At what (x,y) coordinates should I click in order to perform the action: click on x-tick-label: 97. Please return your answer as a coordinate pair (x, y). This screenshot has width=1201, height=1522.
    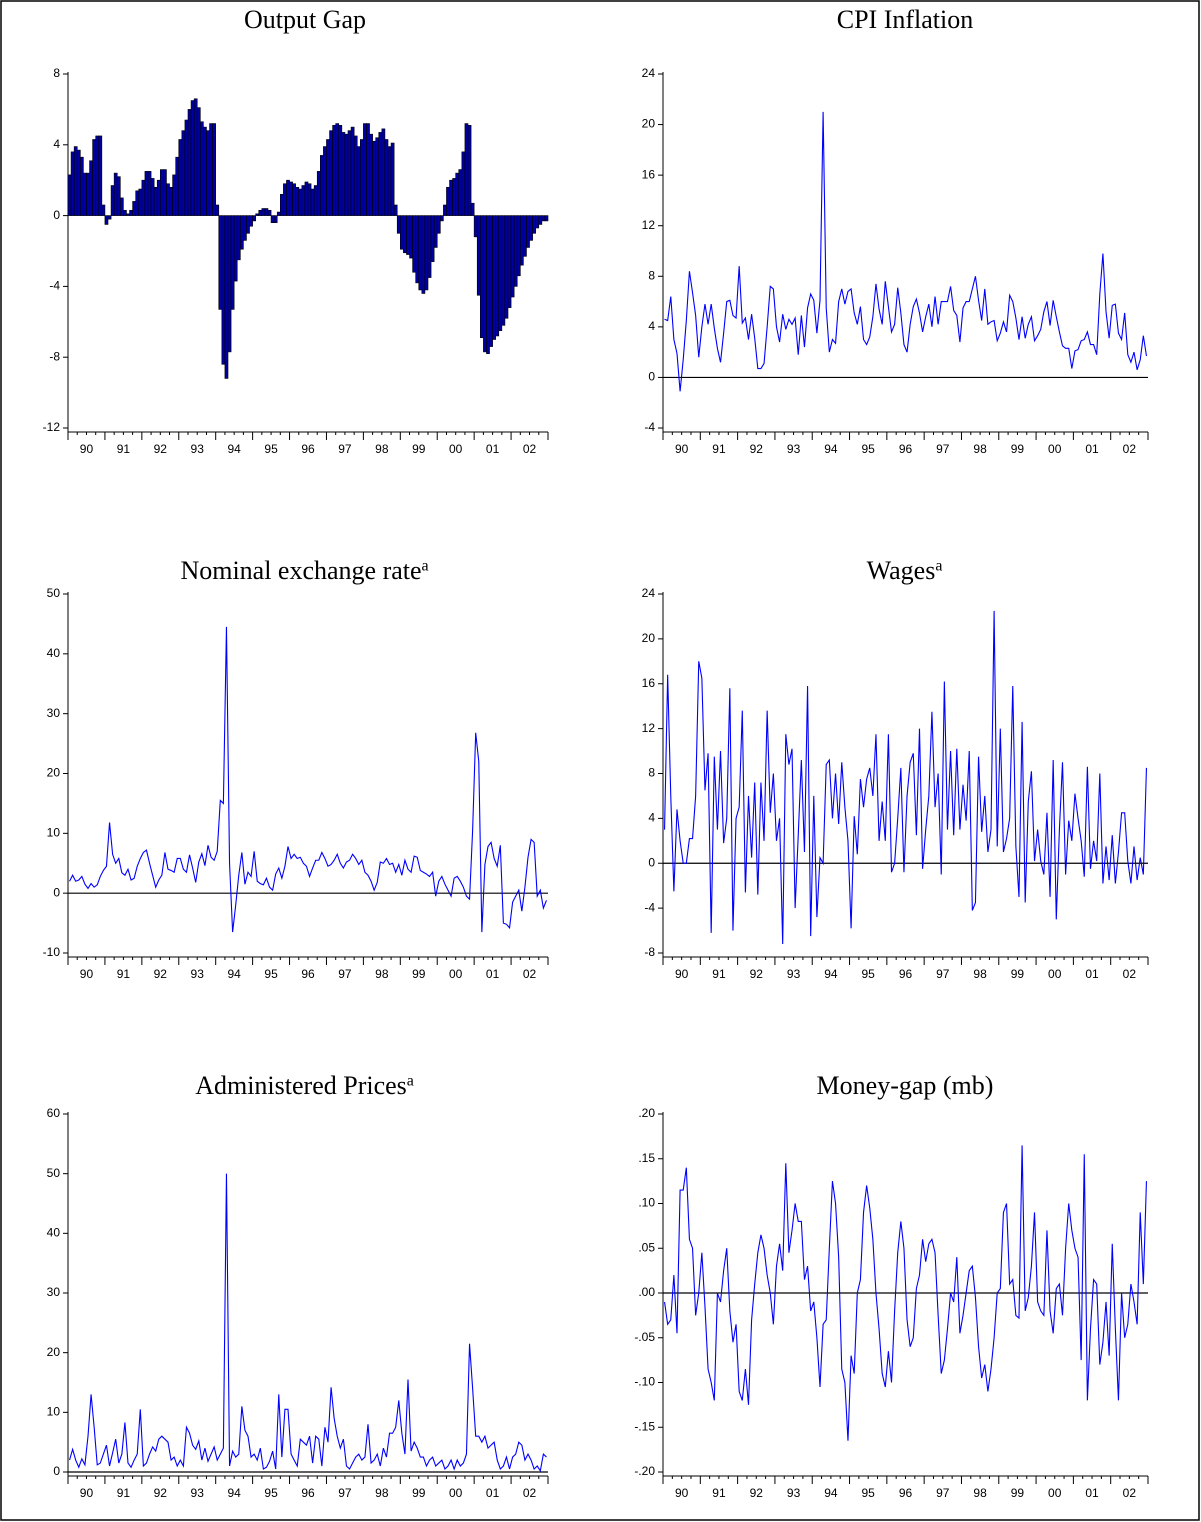
    Looking at the image, I should click on (345, 974).